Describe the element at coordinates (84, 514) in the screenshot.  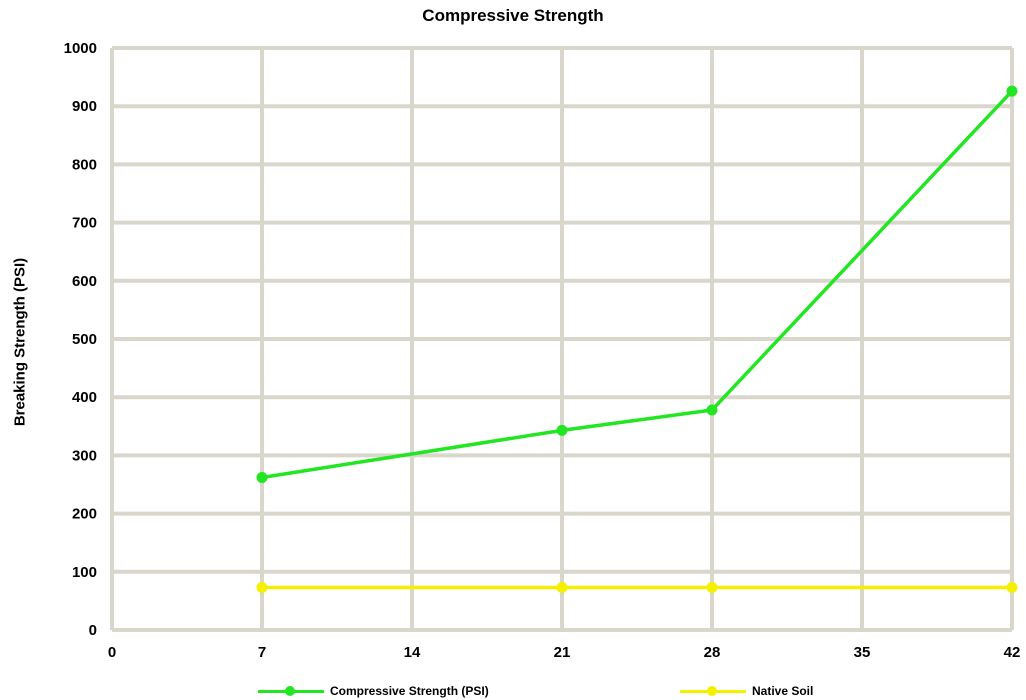
I see `y-tick-label: 200` at that location.